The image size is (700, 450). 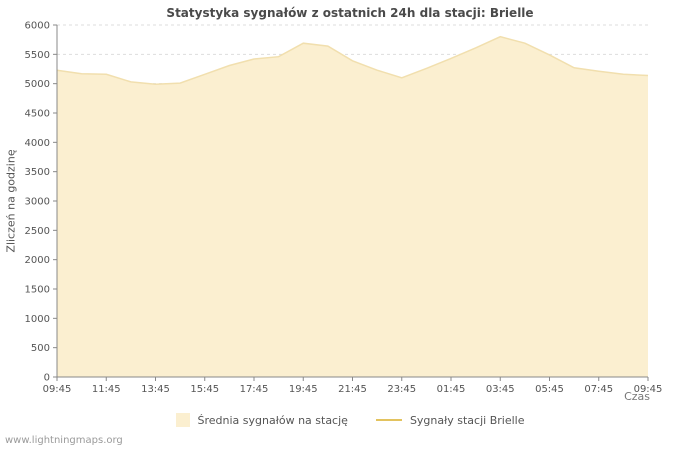 What do you see at coordinates (637, 396) in the screenshot?
I see `x-axis-label: Czas` at bounding box center [637, 396].